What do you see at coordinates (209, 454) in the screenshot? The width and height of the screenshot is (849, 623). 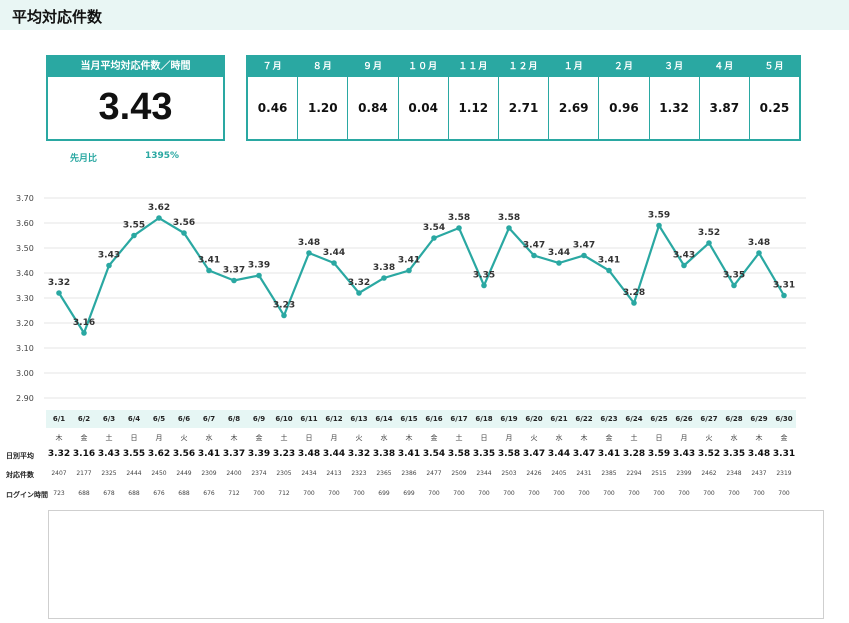 I see `daily-average-cell: 3.41` at bounding box center [209, 454].